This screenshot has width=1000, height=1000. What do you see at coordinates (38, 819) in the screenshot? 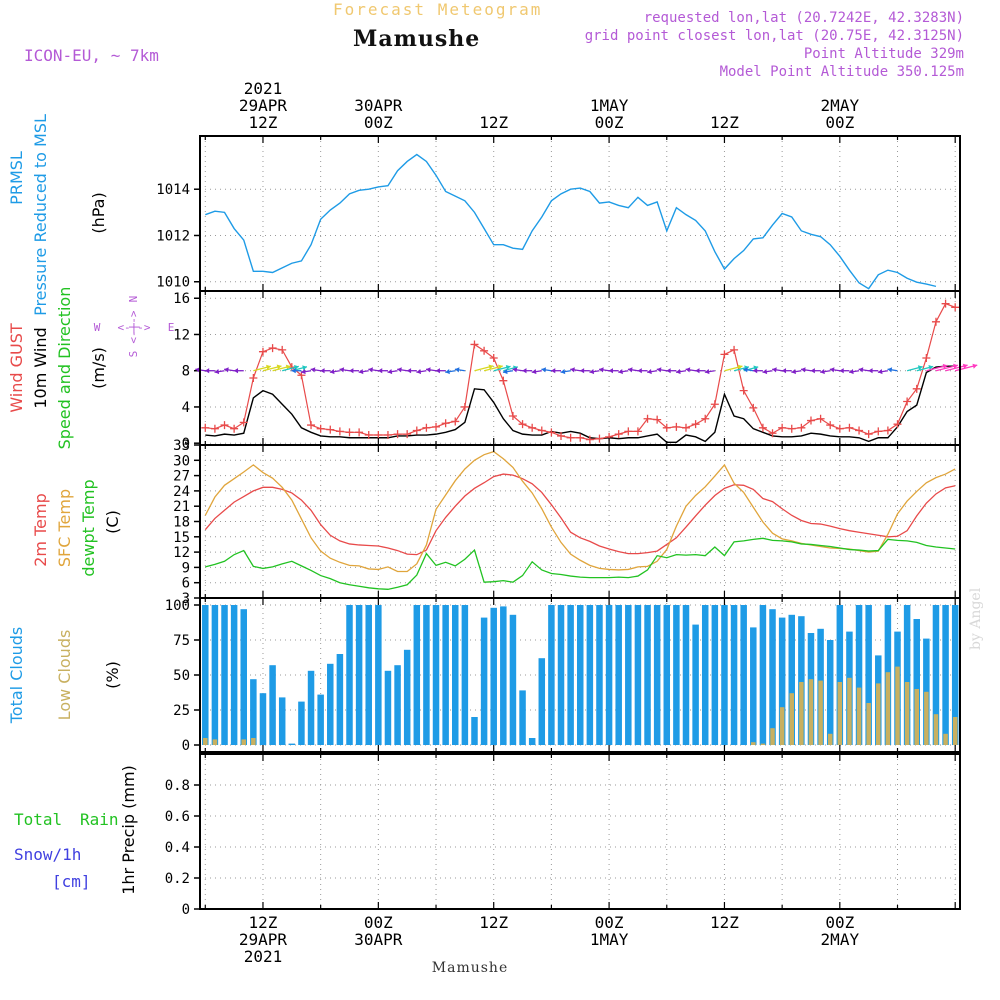
I see `precip-total-label: Total` at bounding box center [38, 819].